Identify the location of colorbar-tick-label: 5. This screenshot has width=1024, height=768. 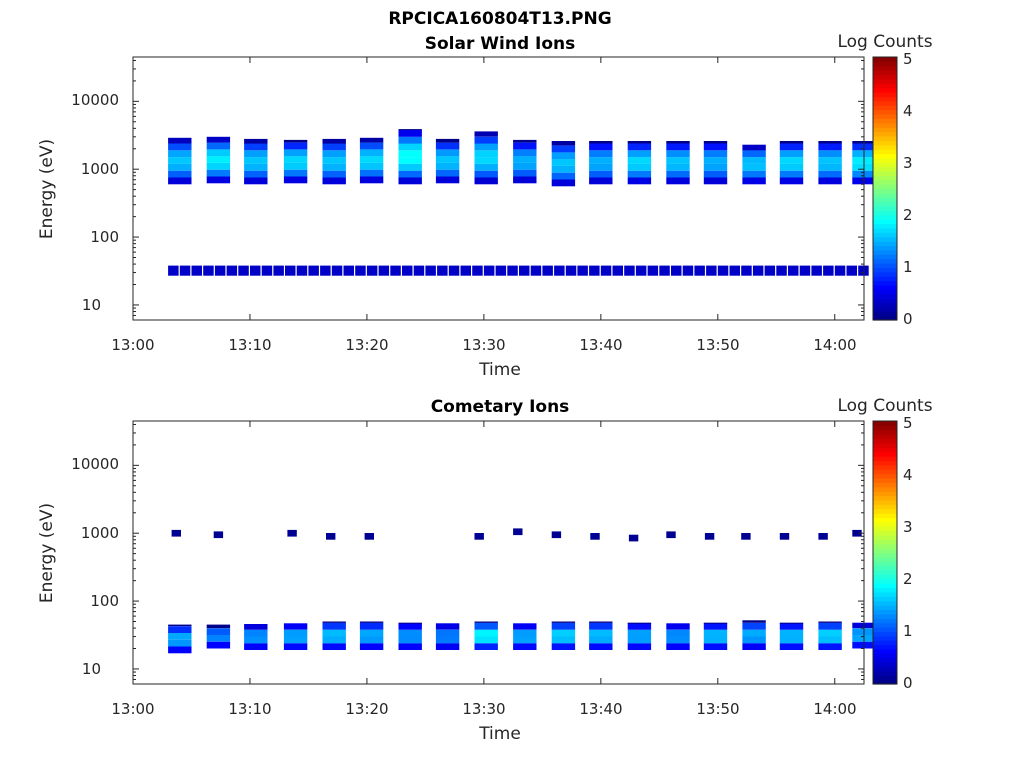
(908, 59).